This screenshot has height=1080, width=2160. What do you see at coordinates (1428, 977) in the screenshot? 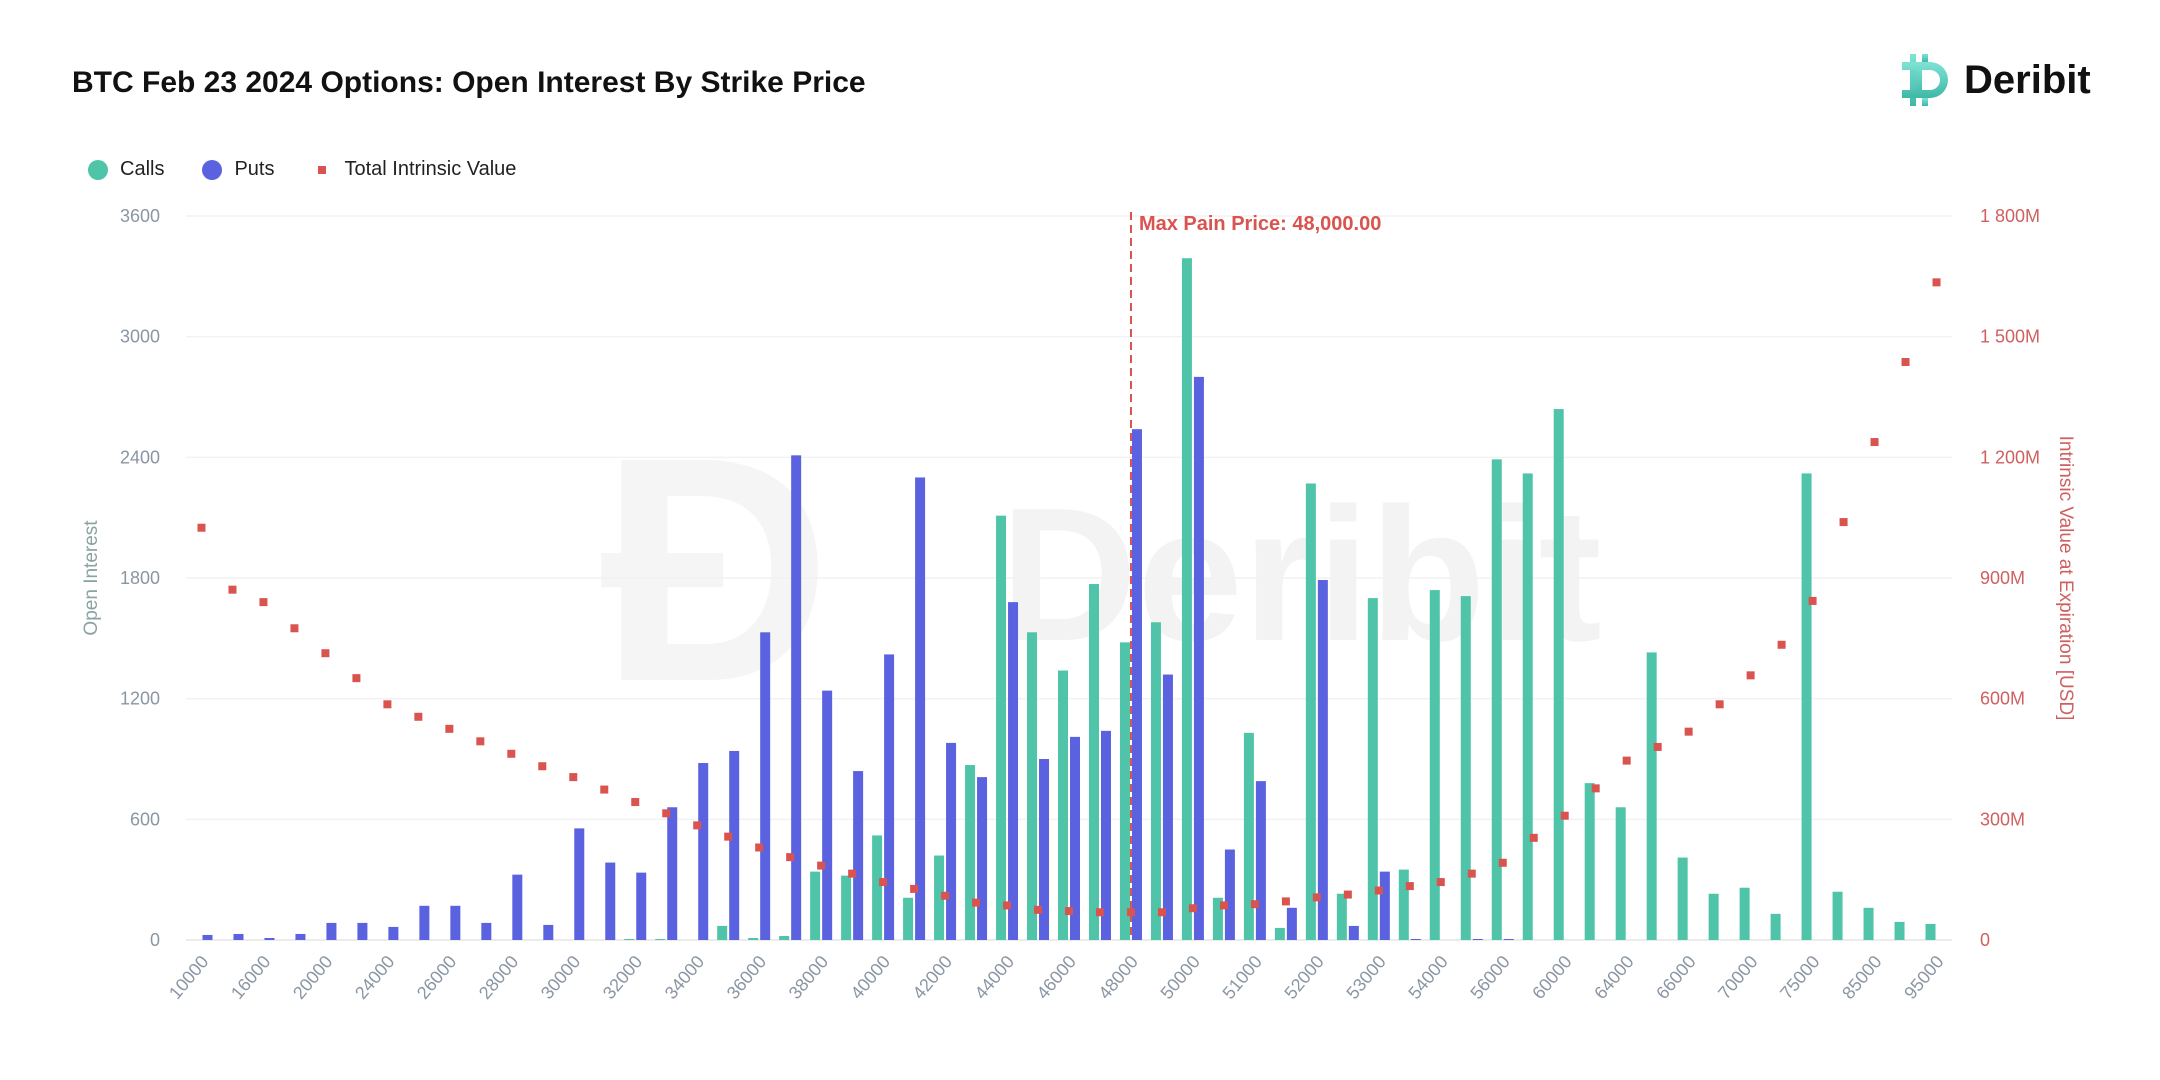
I see `x-tick-label: 54000` at bounding box center [1428, 977].